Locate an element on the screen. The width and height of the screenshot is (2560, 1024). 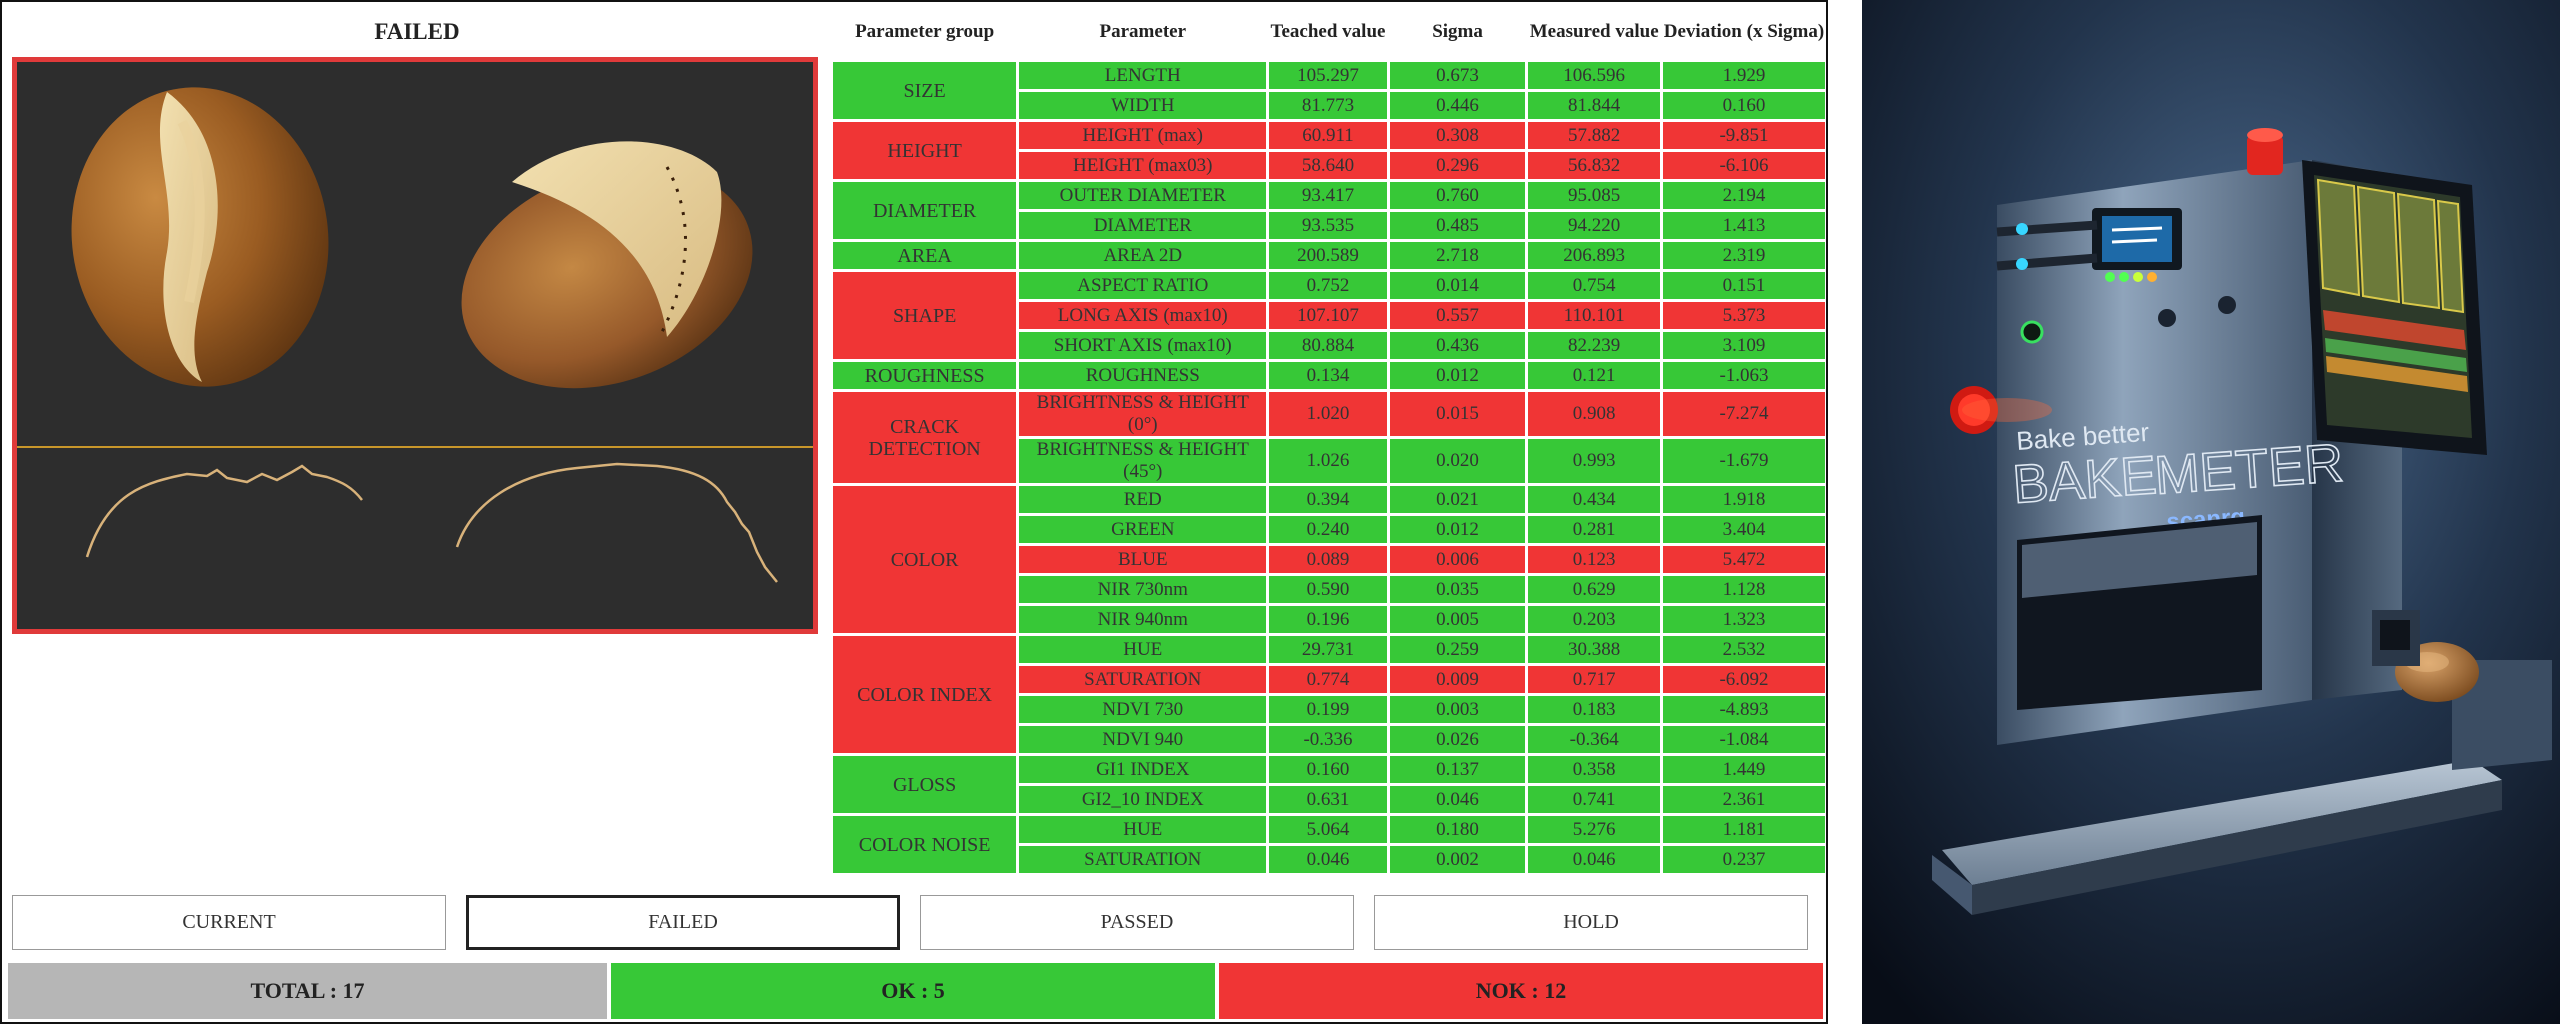
parameter-cell: WIDTH is located at coordinates (1143, 105).